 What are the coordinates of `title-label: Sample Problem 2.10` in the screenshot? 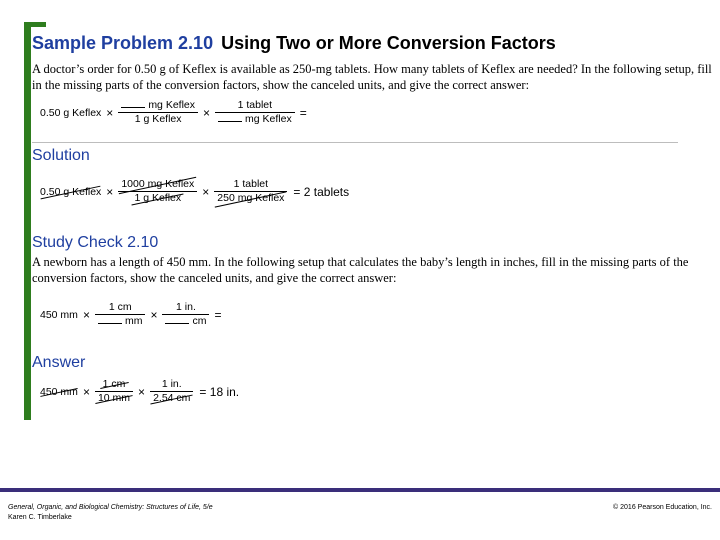 It's located at (123, 43).